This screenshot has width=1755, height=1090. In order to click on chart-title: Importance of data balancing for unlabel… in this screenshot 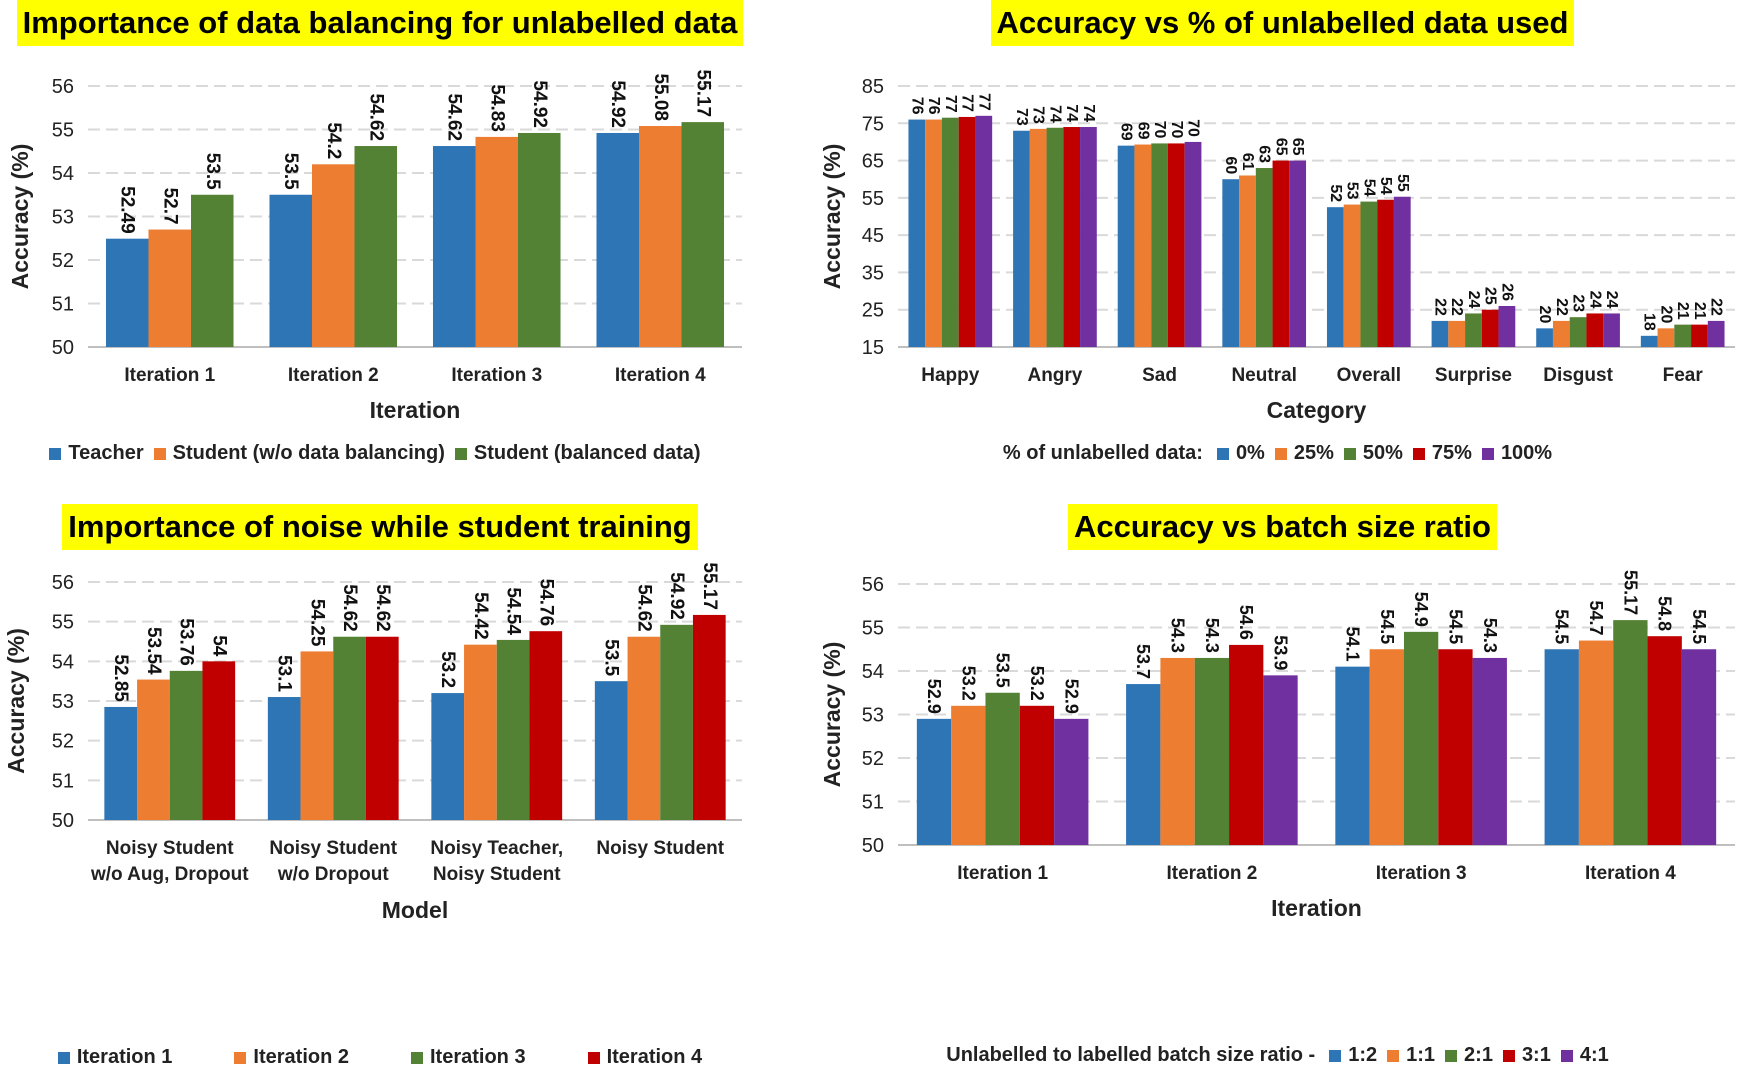, I will do `click(380, 23)`.